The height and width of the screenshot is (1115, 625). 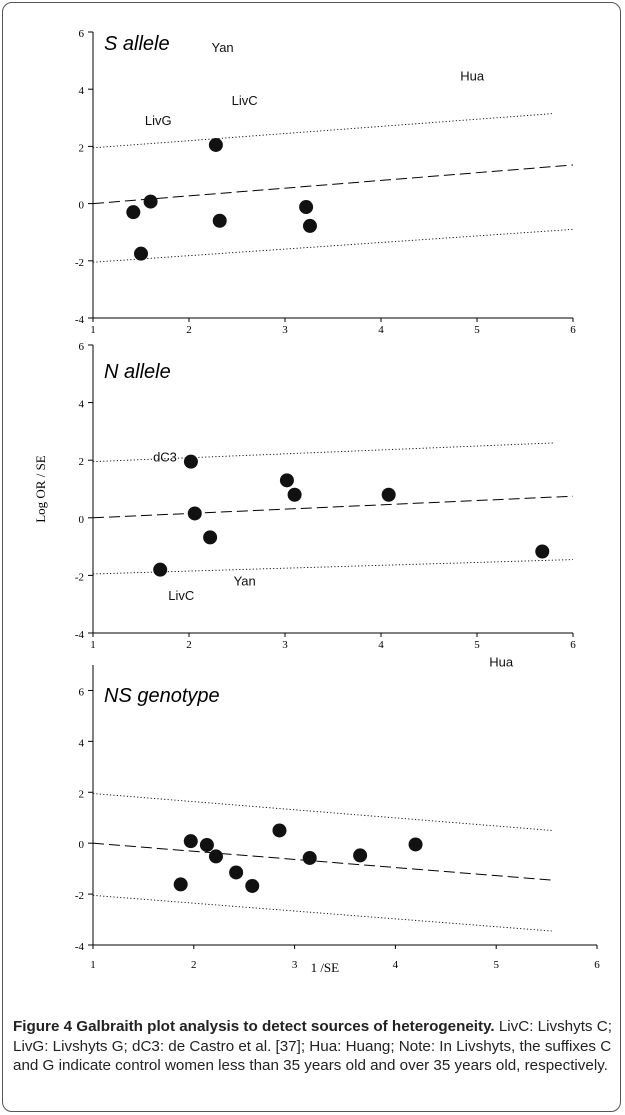 What do you see at coordinates (323, 131) in the screenshot?
I see `panel1-upper-band` at bounding box center [323, 131].